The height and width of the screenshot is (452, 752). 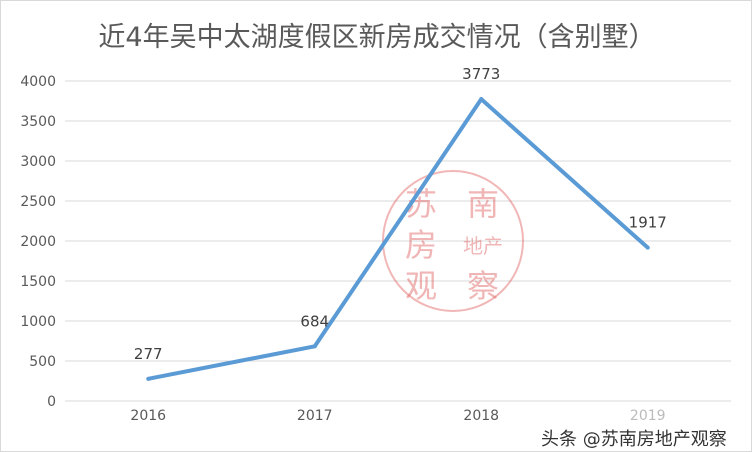 I want to click on watermark-stamp-text: 观, so click(x=421, y=286).